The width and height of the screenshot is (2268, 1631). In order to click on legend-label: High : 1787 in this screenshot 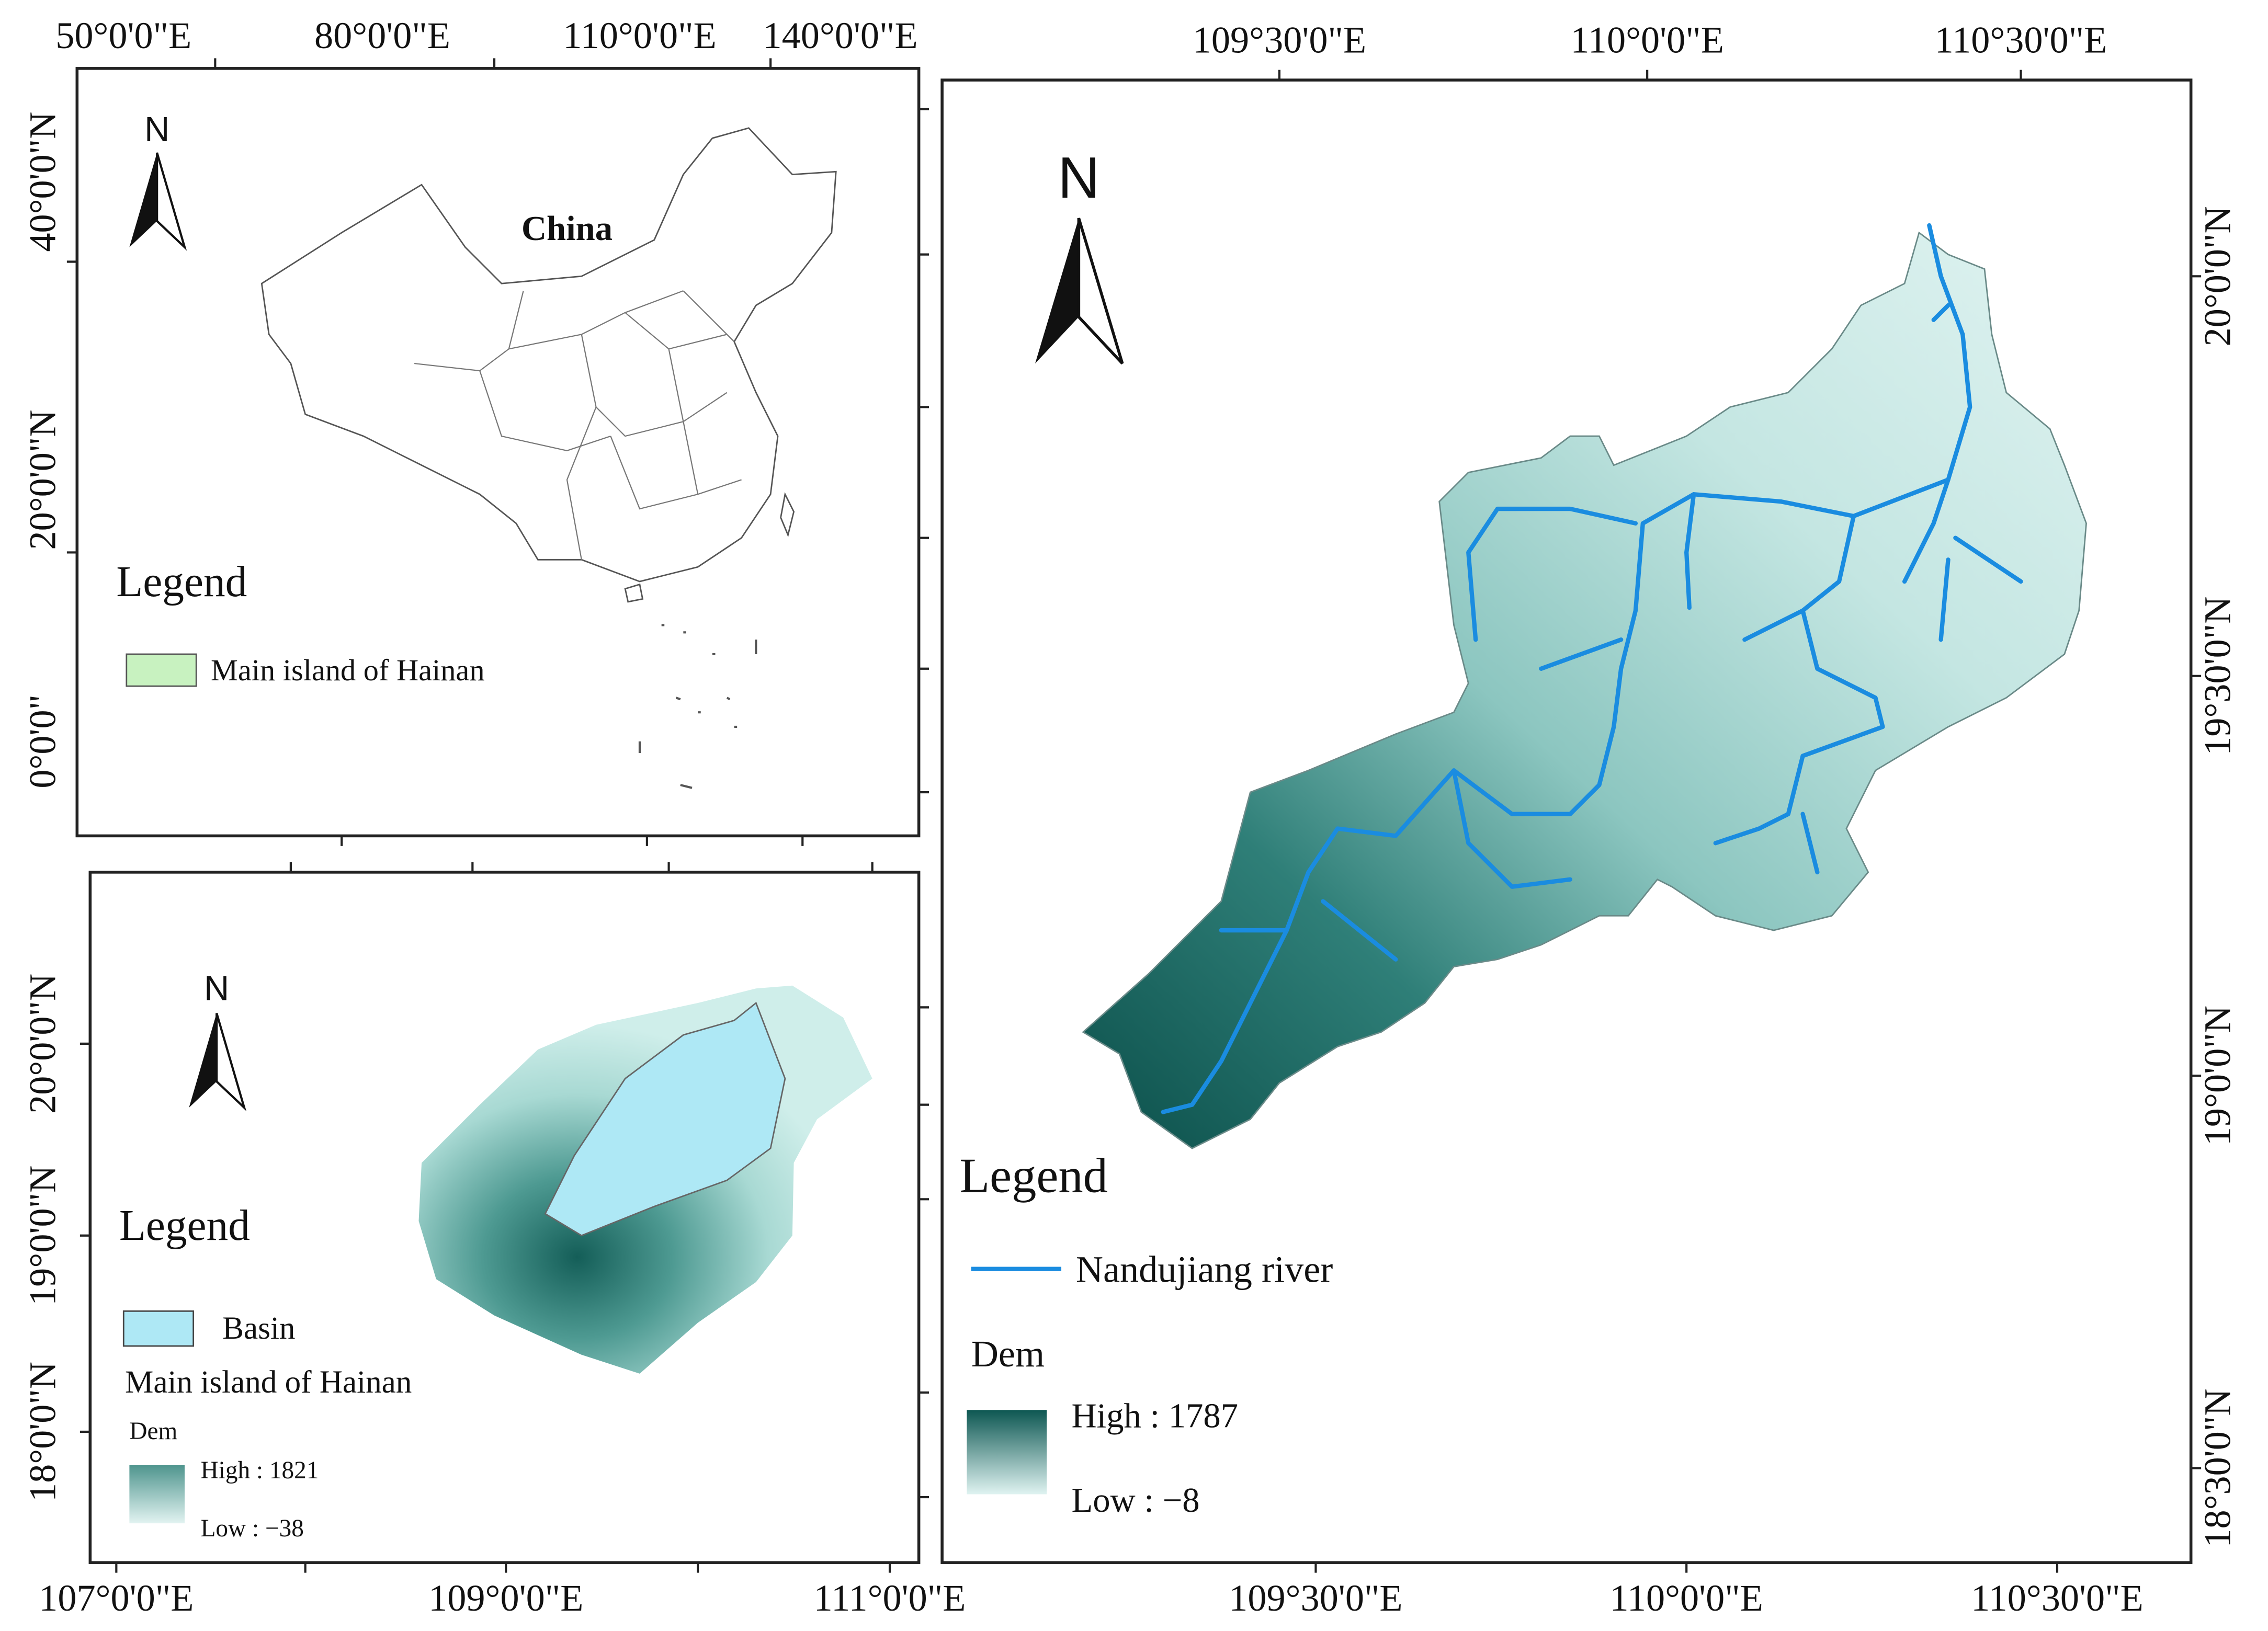, I will do `click(1154, 1416)`.